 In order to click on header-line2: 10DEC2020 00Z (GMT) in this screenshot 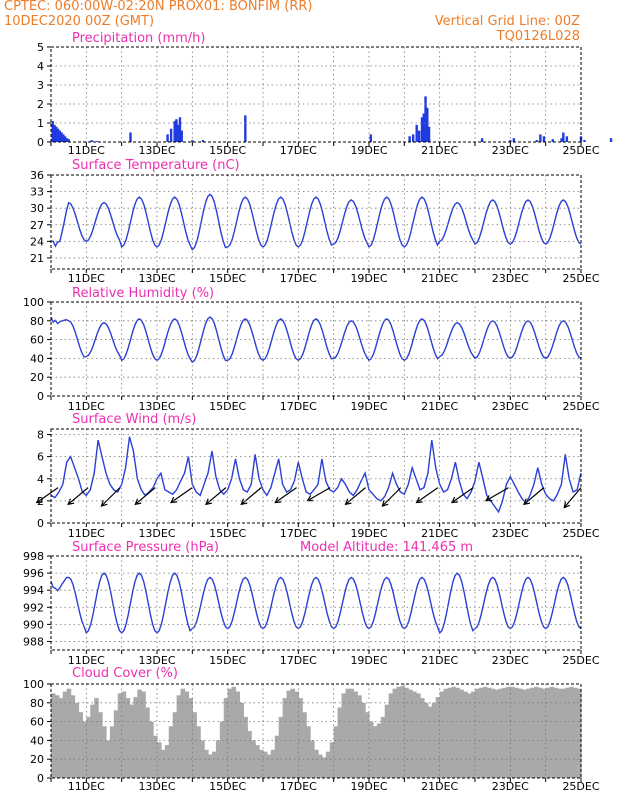, I will do `click(79, 21)`.